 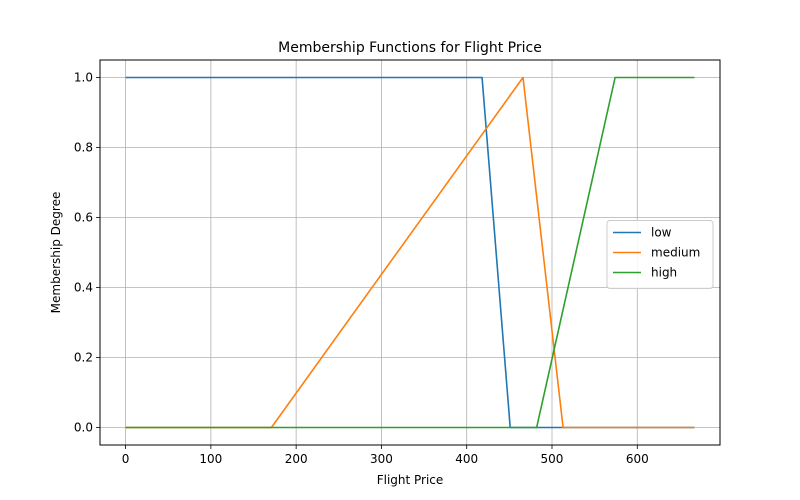 I want to click on y-tick-label: 0.0, so click(x=83, y=428).